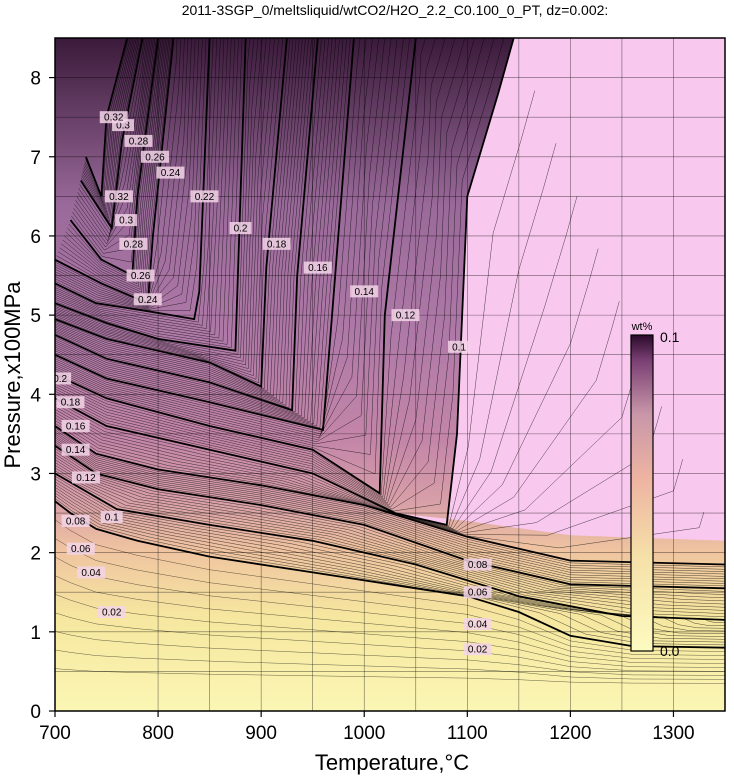 This screenshot has height=776, width=734. Describe the element at coordinates (392, 762) in the screenshot. I see `x-axis-label: Temperature,°C` at that location.